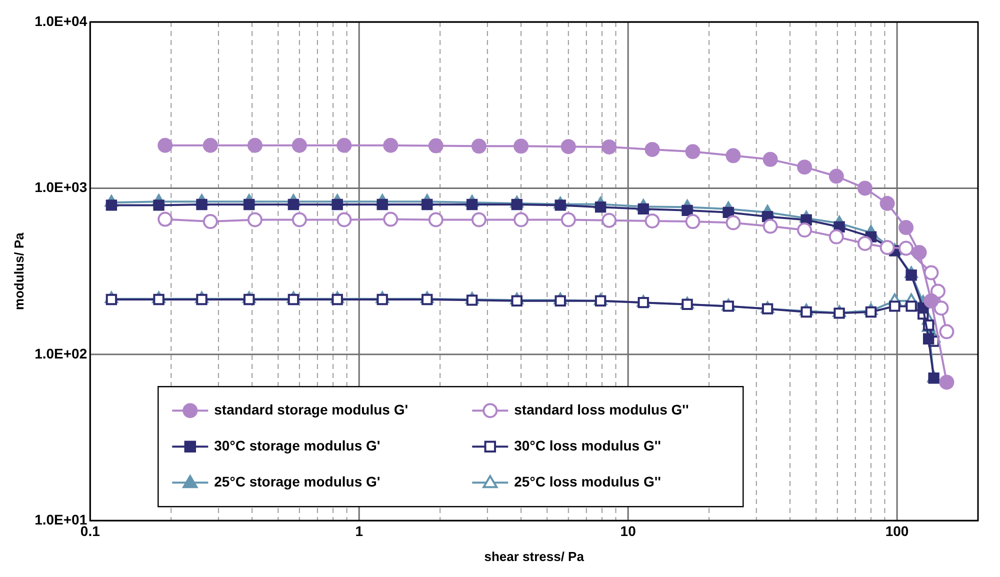  Describe the element at coordinates (897, 530) in the screenshot. I see `x-tick-label: 100` at that location.